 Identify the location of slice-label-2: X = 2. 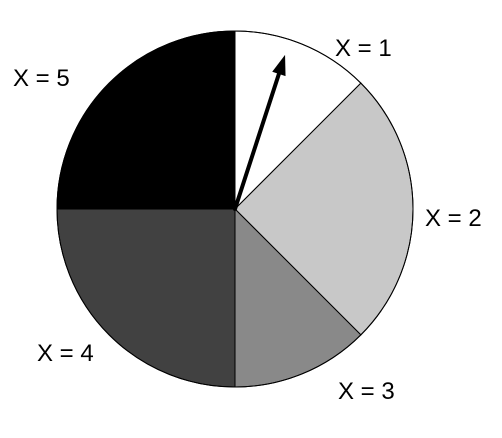
(453, 218).